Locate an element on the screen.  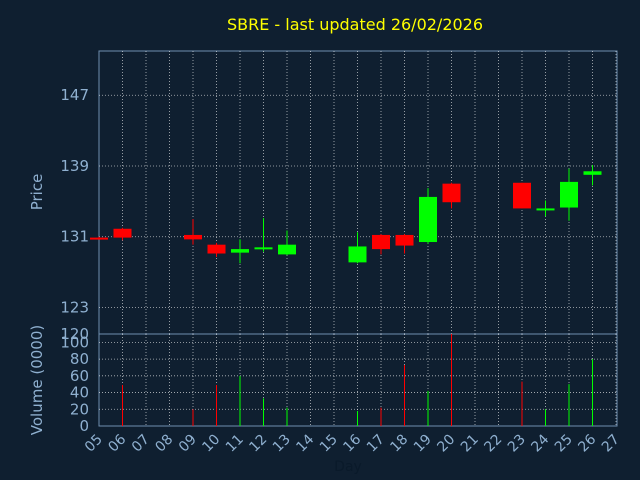
volume-tick-label: 40 is located at coordinates (79, 393).